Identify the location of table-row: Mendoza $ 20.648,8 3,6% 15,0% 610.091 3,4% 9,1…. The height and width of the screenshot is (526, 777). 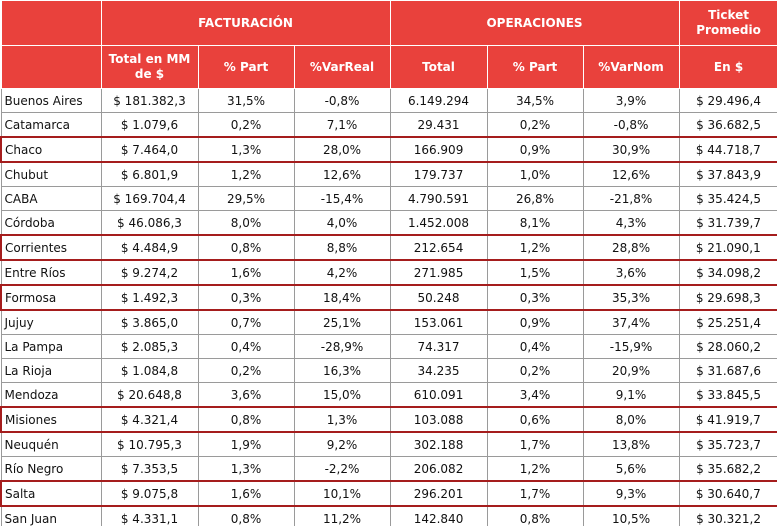
(388, 395).